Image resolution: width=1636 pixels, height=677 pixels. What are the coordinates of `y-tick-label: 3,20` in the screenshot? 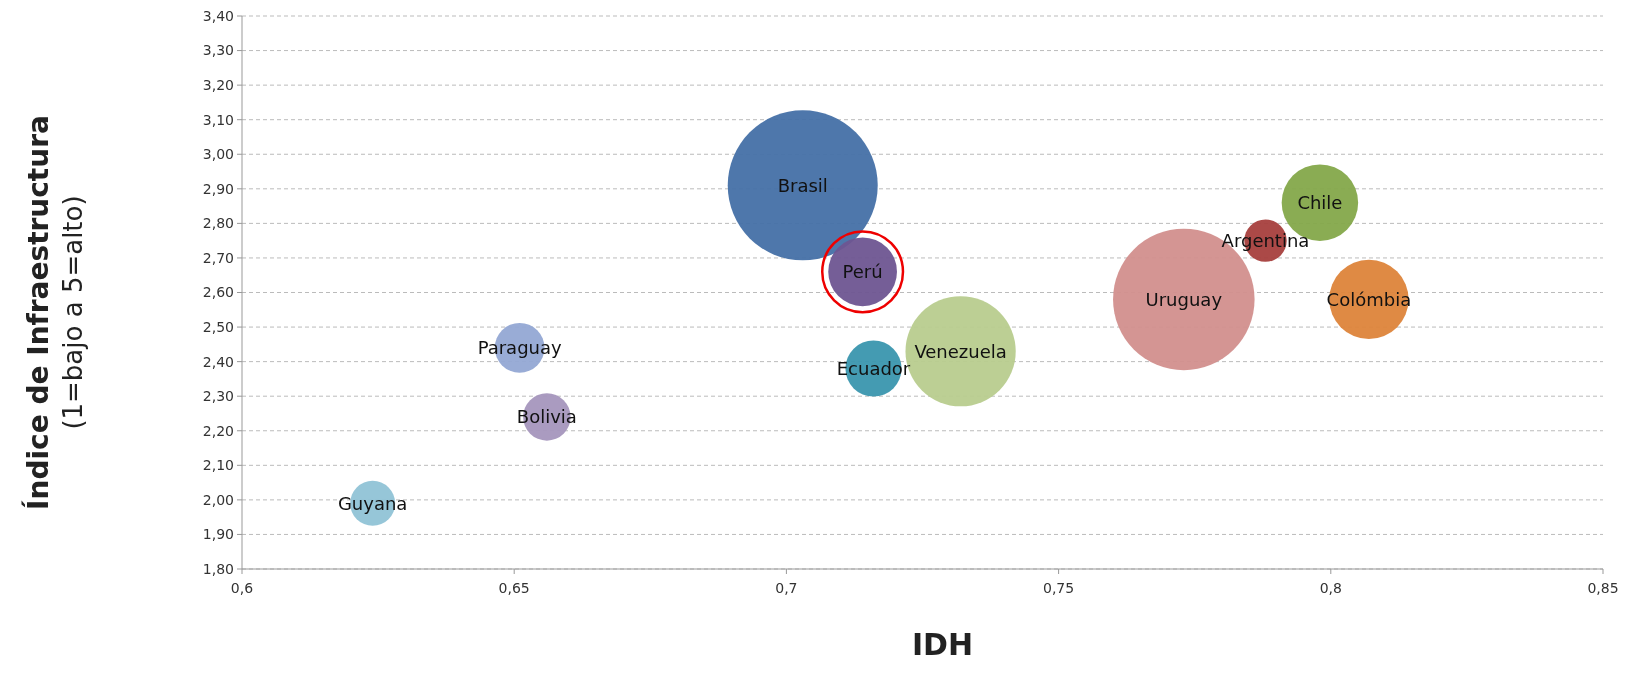 It's located at (218, 85).